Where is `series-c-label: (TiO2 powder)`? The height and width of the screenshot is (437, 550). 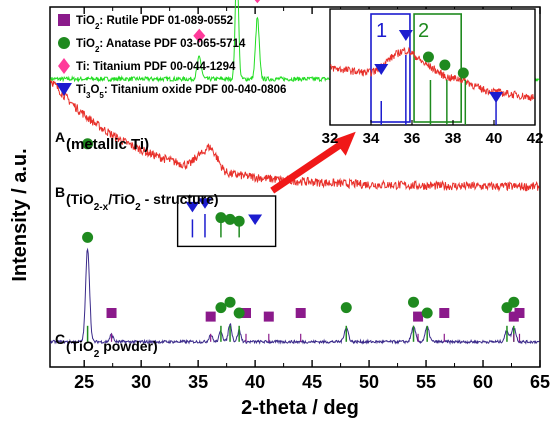
series-c-label: (TiO2 powder) is located at coordinates (112, 349).